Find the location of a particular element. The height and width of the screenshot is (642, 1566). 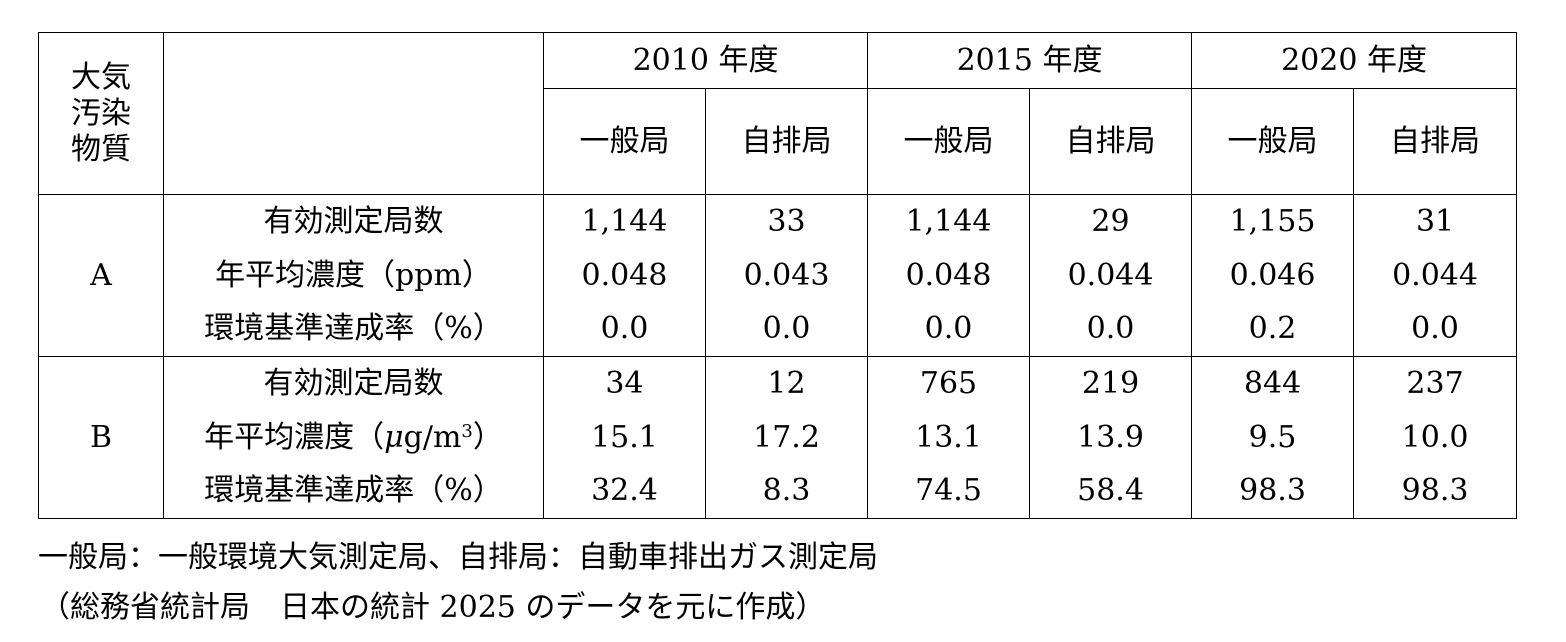

metric-label-prefix: 年平均濃度（ is located at coordinates (294, 437).